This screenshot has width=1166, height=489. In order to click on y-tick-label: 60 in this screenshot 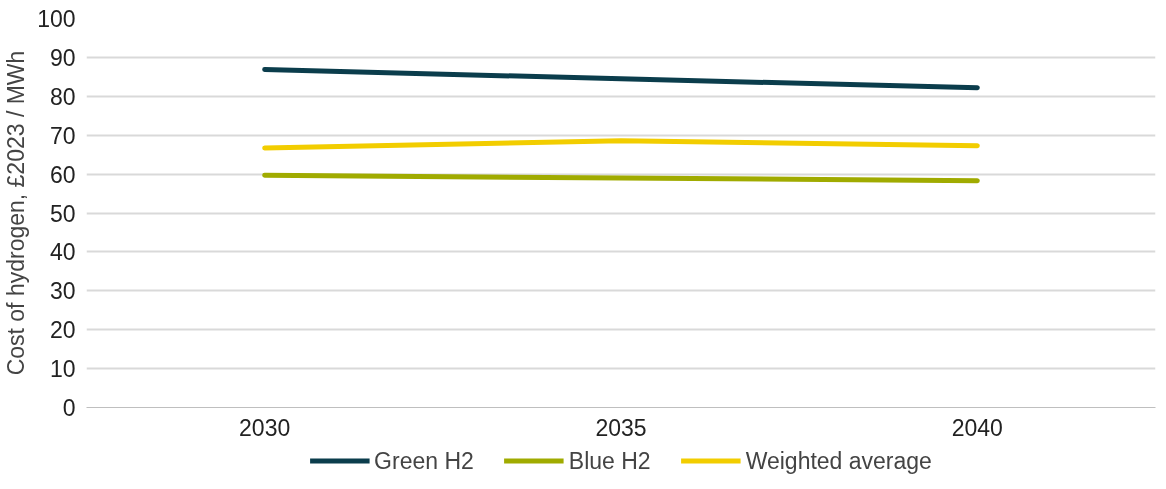, I will do `click(62, 174)`.